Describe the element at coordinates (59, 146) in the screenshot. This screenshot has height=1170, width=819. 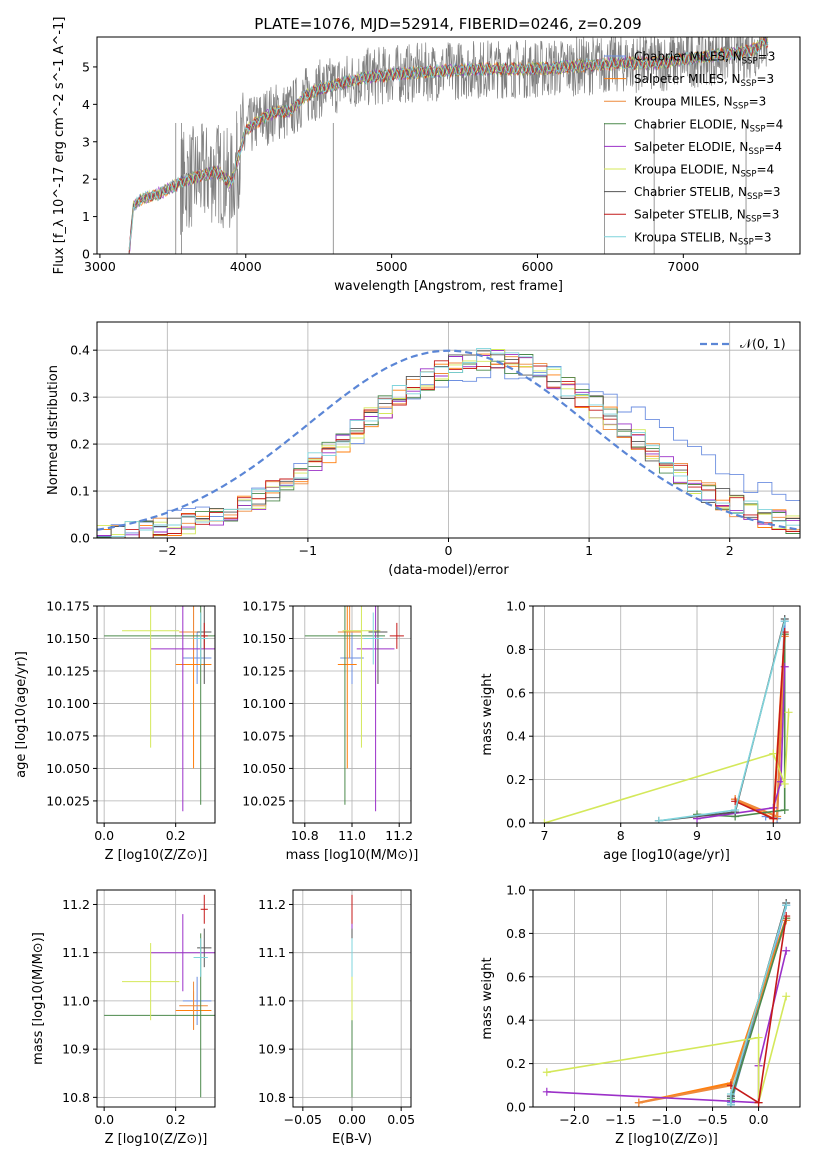
I see `y-axis-label: Flux [f_λ 10^-17 erg cm^-2 s^-1 A^-1]` at that location.